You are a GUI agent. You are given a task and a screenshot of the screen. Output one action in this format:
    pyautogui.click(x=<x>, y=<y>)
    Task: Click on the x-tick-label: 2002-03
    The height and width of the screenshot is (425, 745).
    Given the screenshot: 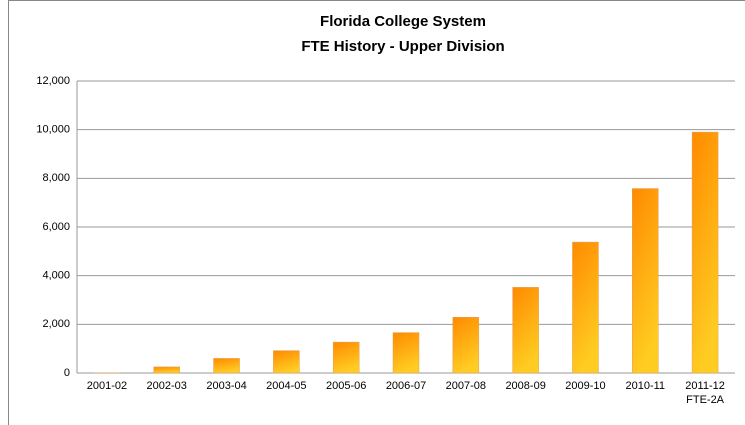 What is the action you would take?
    pyautogui.click(x=166, y=386)
    